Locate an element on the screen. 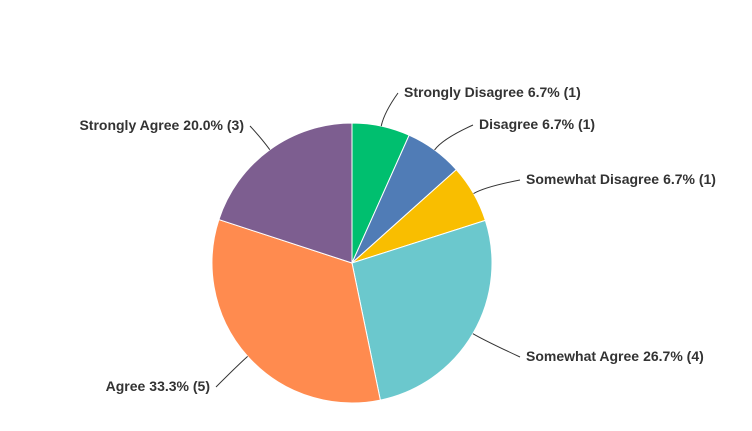 This screenshot has height=431, width=752. category-label: Strongly Disagree is located at coordinates (464, 92).